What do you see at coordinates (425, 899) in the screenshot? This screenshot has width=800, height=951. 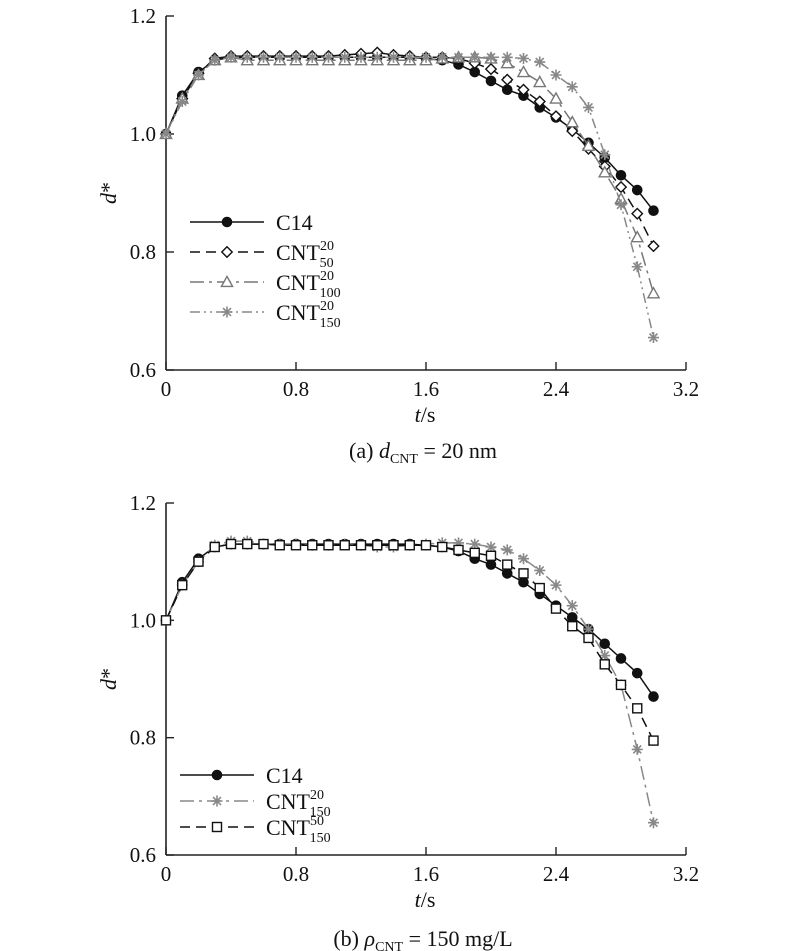 I see `x-axis-label: t/s` at bounding box center [425, 899].